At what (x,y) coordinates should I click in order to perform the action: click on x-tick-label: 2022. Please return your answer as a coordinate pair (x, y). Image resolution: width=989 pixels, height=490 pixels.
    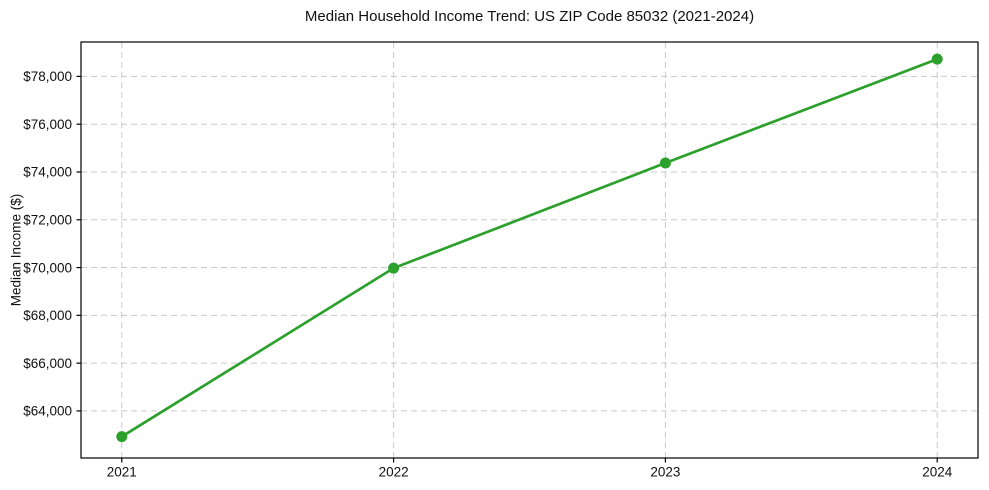
    Looking at the image, I should click on (394, 472).